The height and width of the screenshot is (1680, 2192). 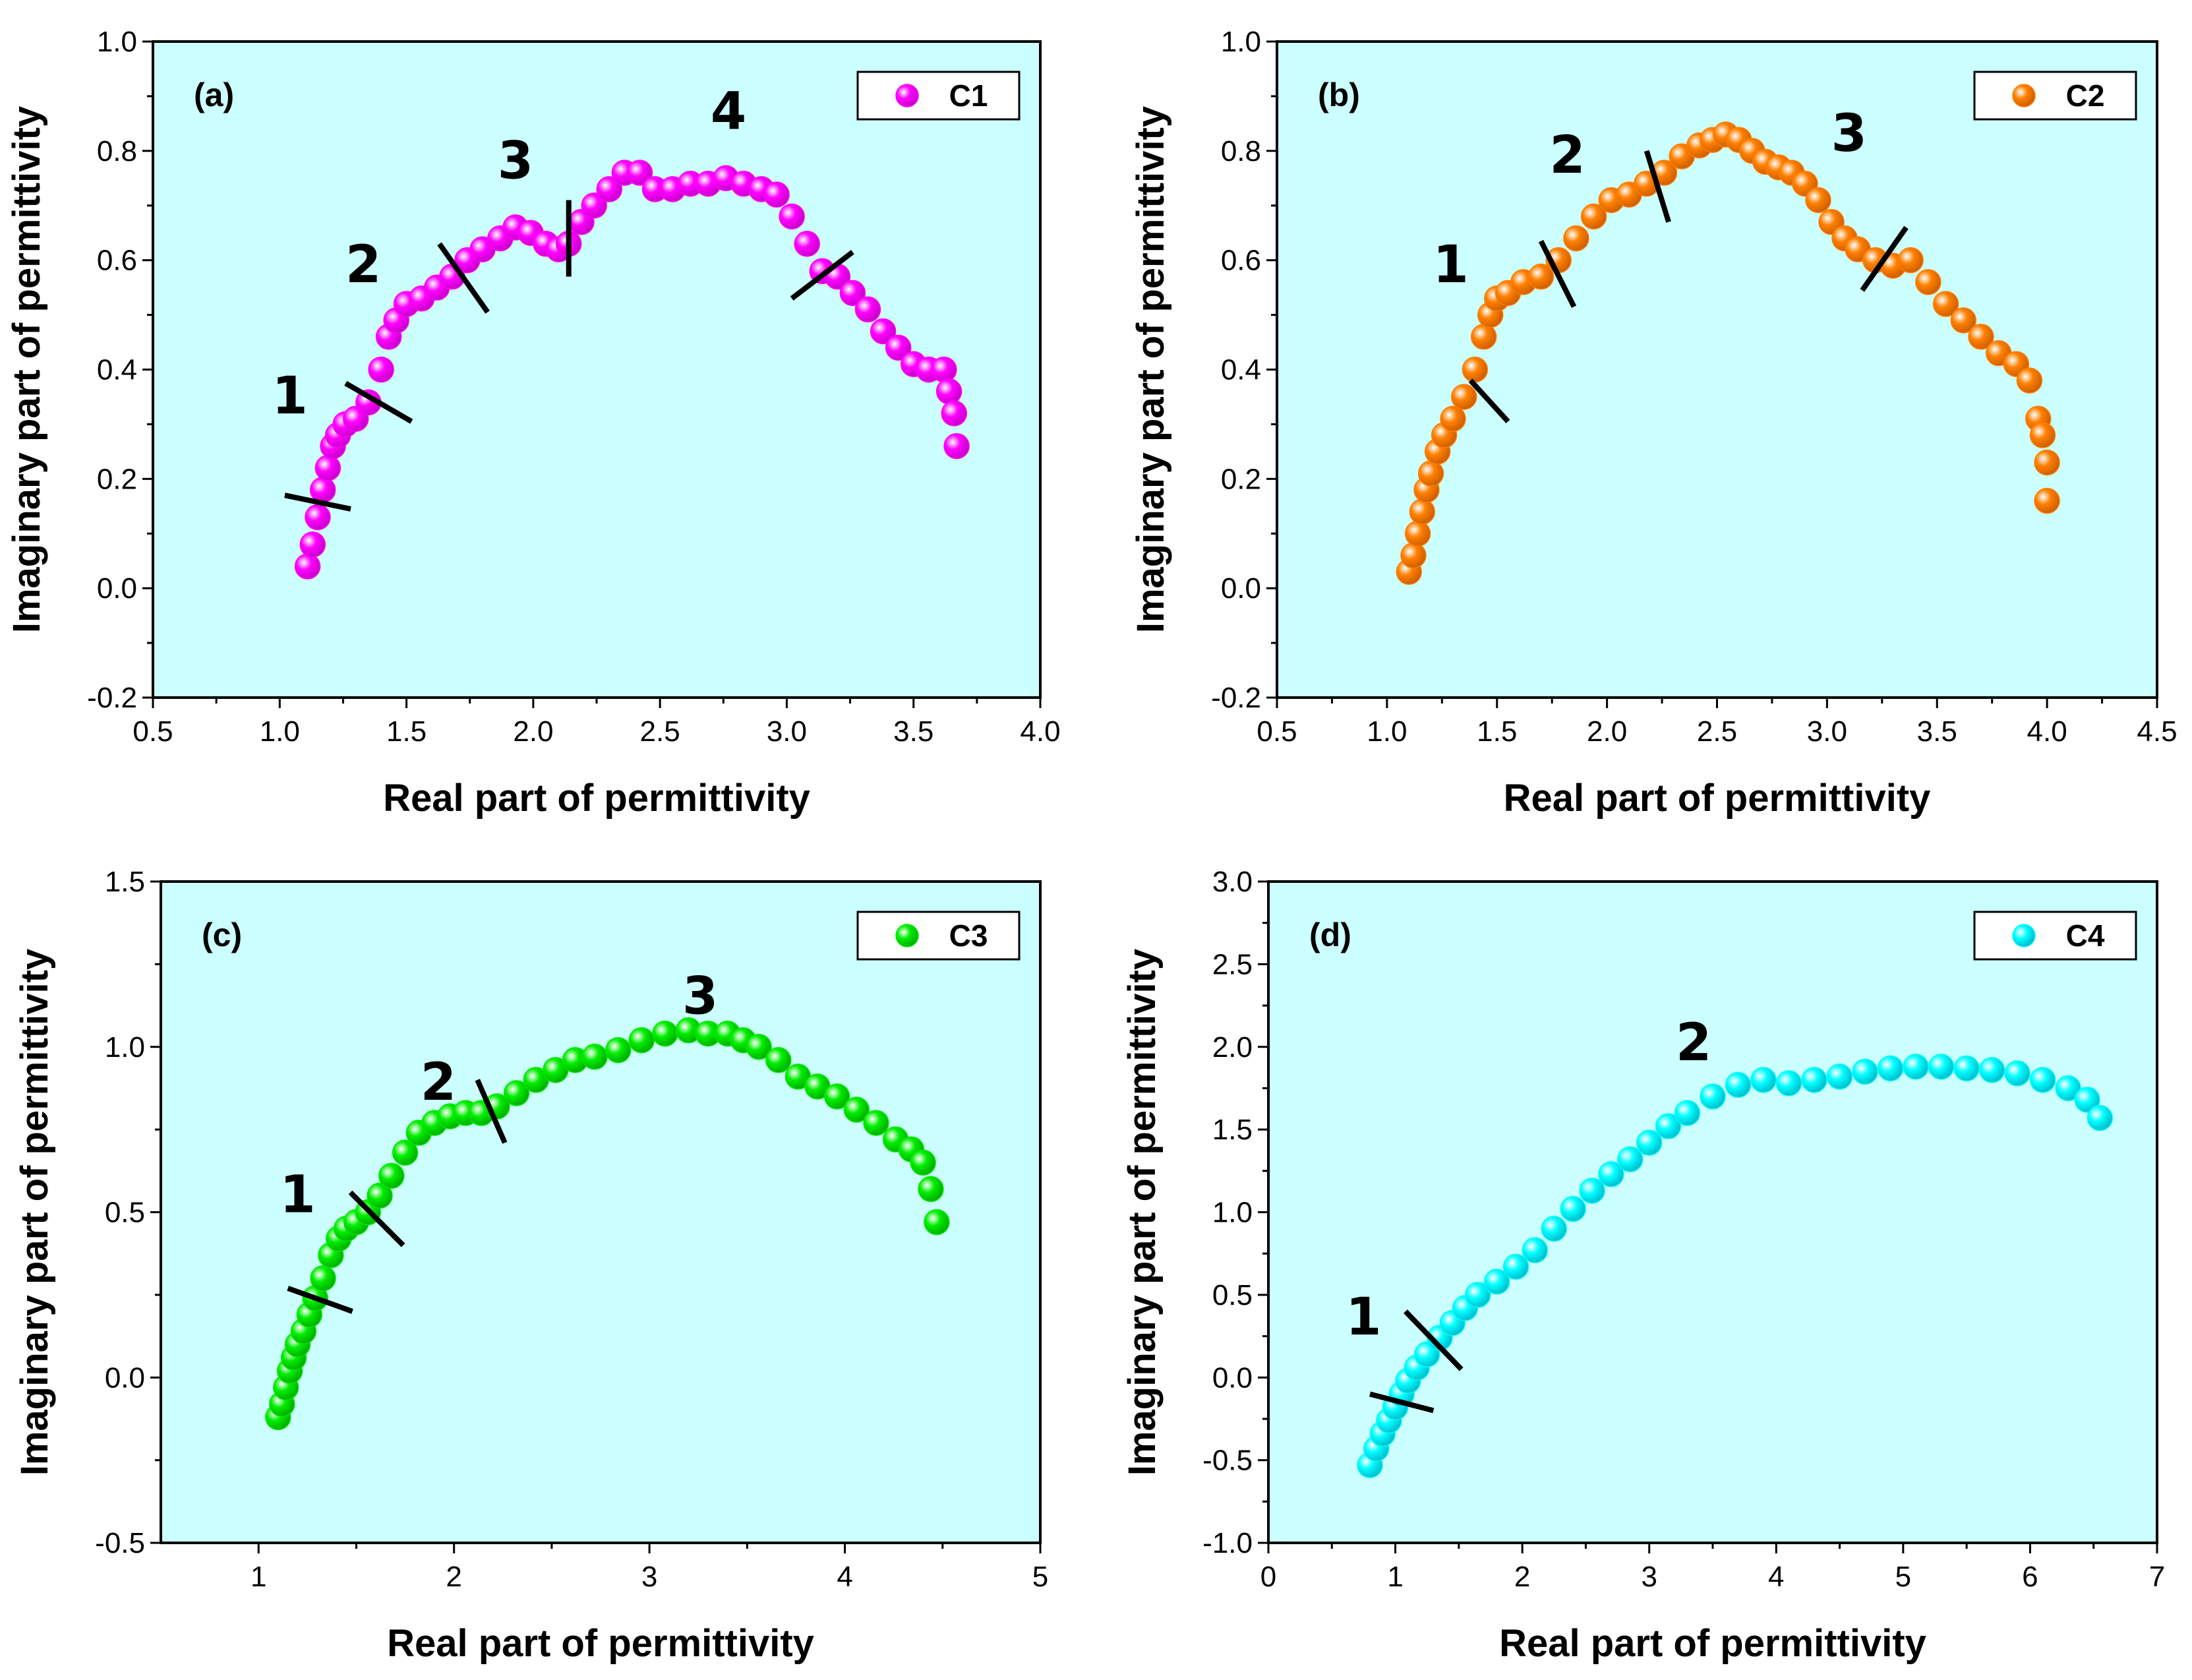 I want to click on legend-label: C2, so click(x=2085, y=95).